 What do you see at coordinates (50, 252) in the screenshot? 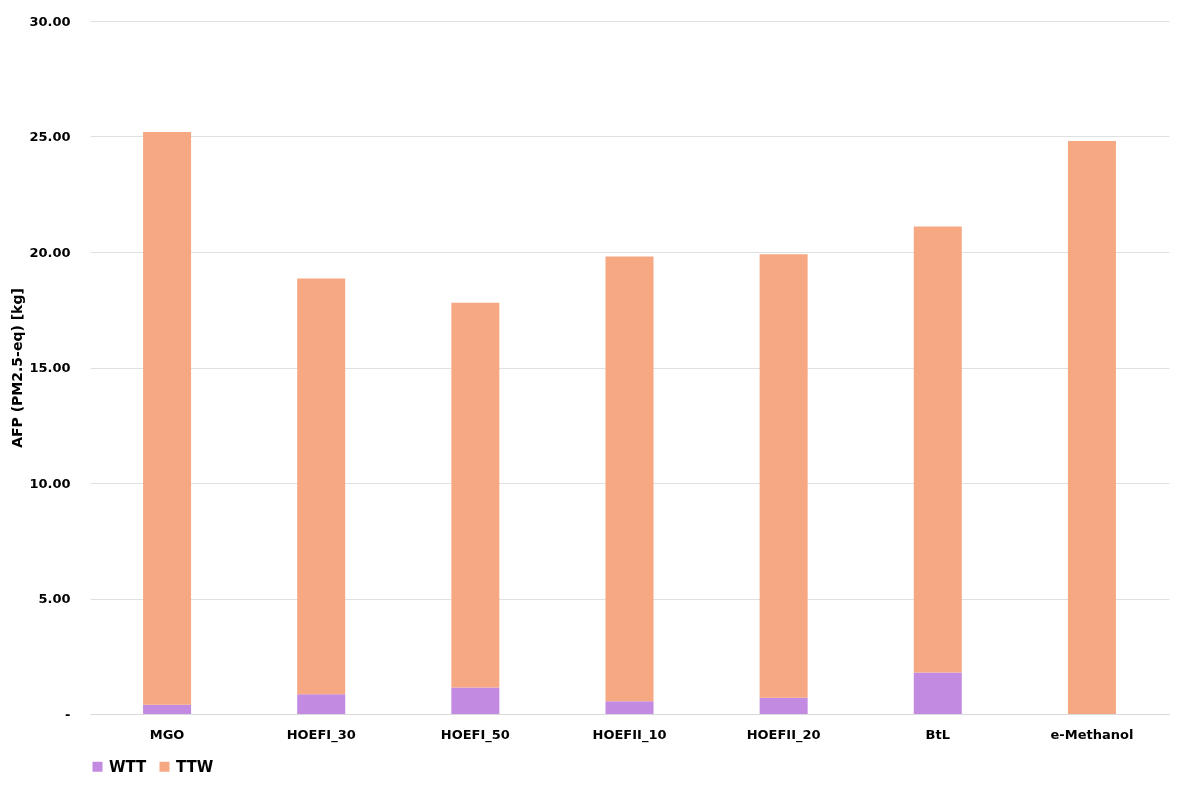
I see `y-tick-label: 20.00` at bounding box center [50, 252].